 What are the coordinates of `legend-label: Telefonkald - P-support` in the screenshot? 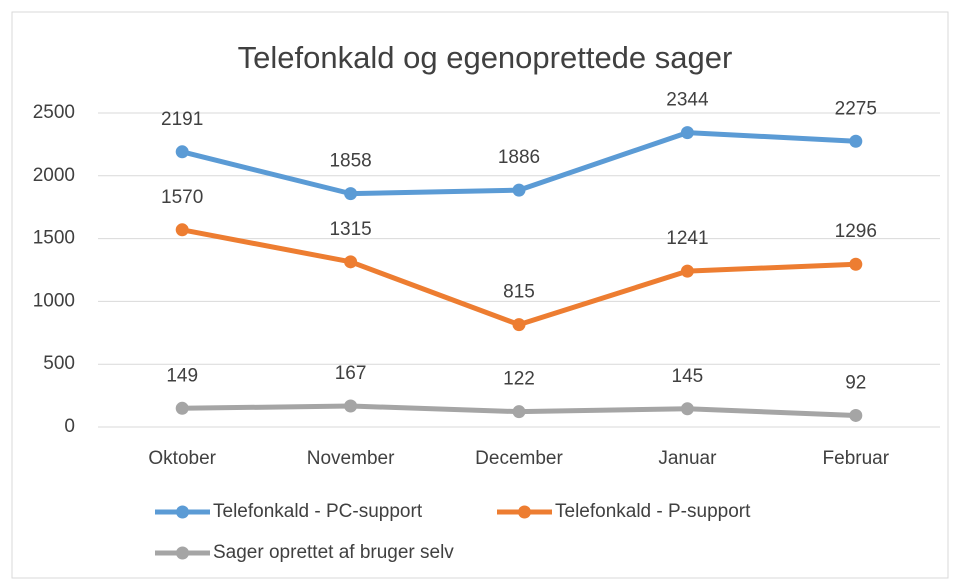 It's located at (653, 511).